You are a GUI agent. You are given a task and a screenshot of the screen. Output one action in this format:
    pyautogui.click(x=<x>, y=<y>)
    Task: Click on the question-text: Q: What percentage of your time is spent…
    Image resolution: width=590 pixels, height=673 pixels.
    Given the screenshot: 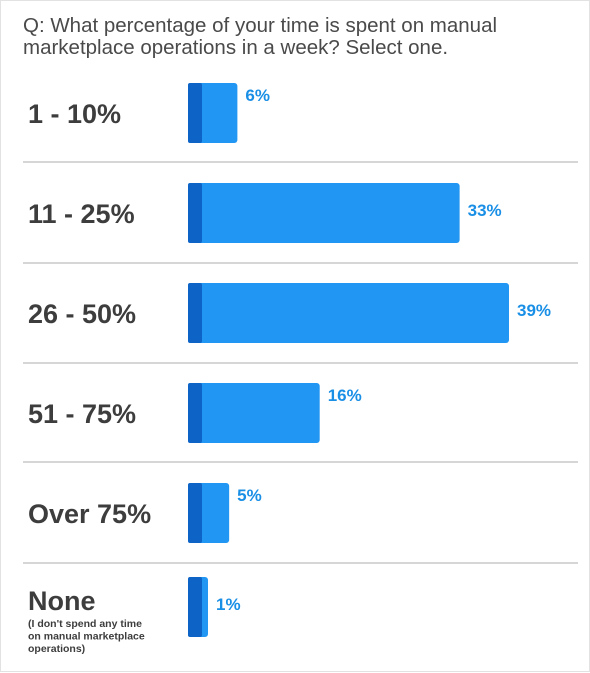 What is the action you would take?
    pyautogui.click(x=260, y=36)
    